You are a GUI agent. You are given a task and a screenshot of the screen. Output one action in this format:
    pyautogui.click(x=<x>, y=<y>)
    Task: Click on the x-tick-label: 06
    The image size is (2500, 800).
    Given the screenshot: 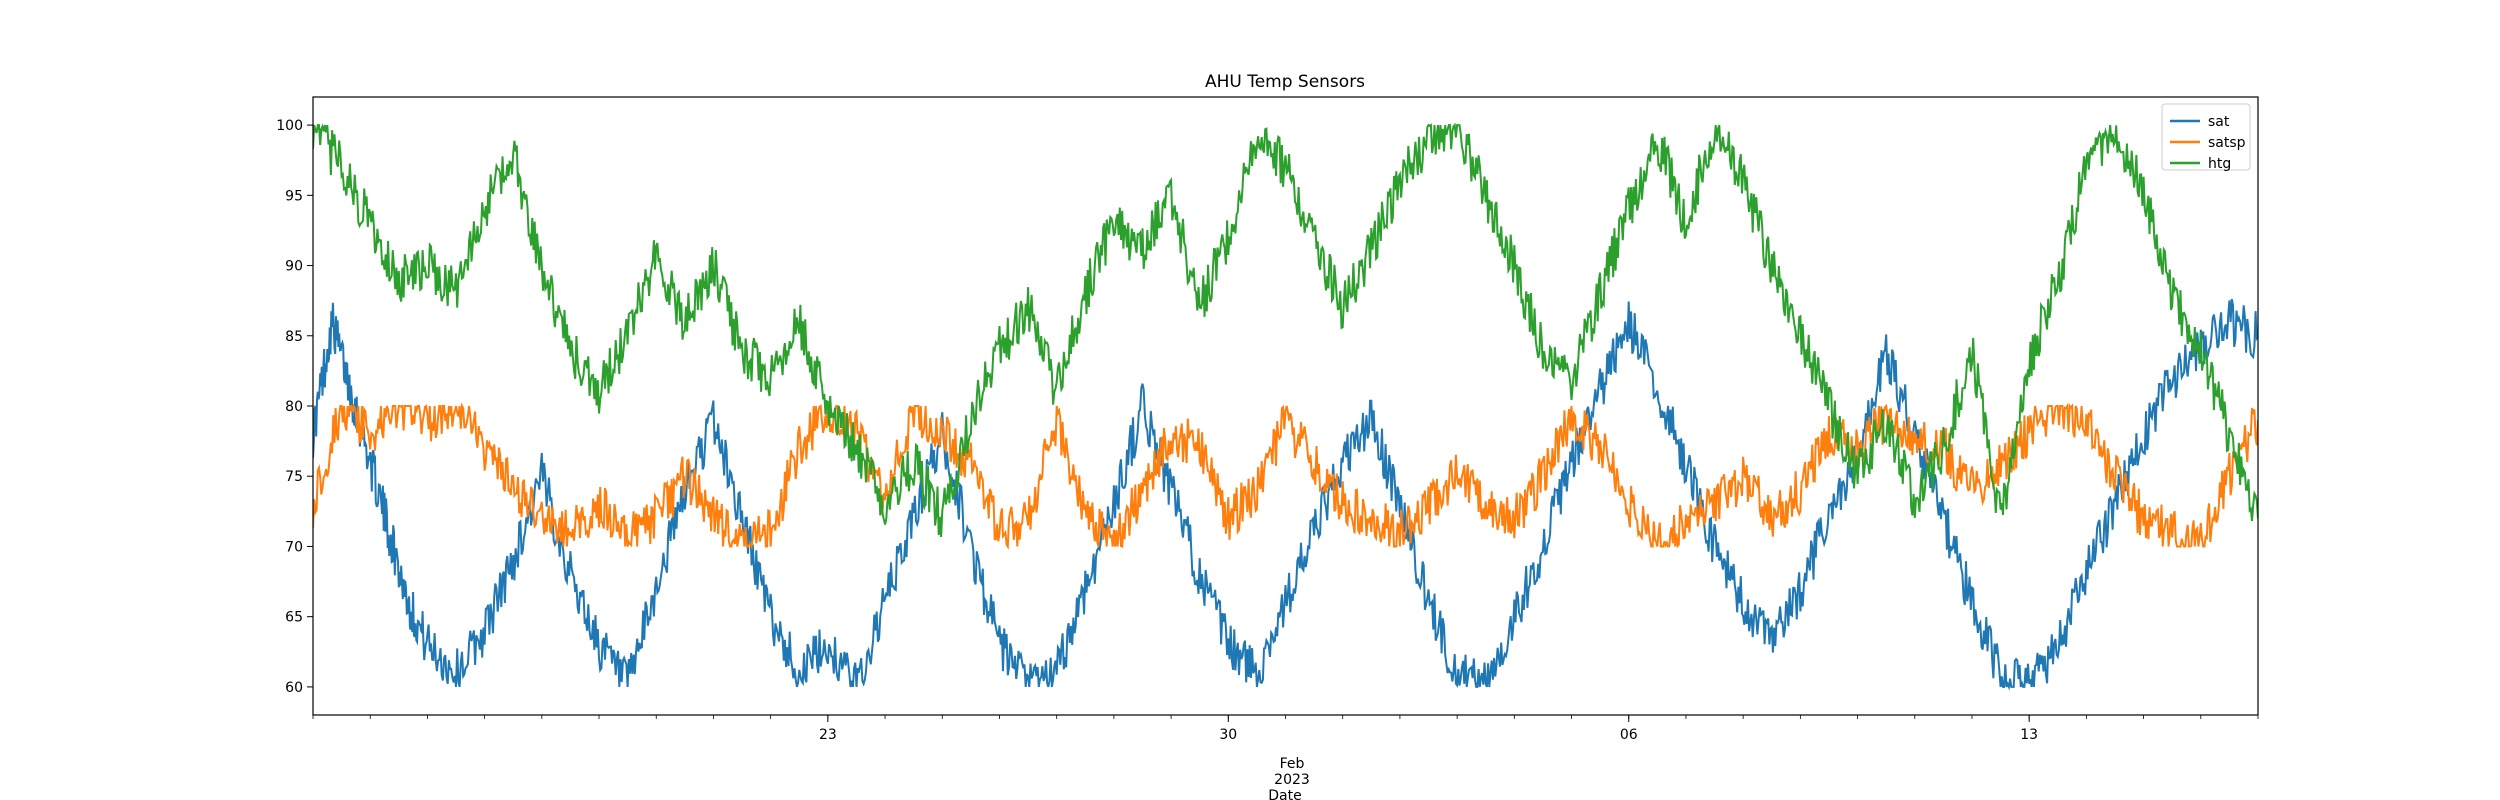 What is the action you would take?
    pyautogui.click(x=1629, y=735)
    